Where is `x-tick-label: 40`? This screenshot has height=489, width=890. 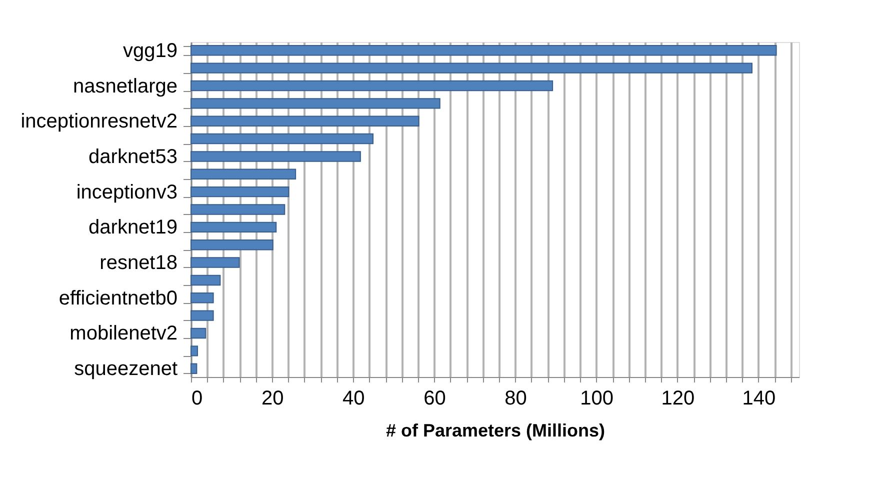
x-tick-label: 40 is located at coordinates (353, 399).